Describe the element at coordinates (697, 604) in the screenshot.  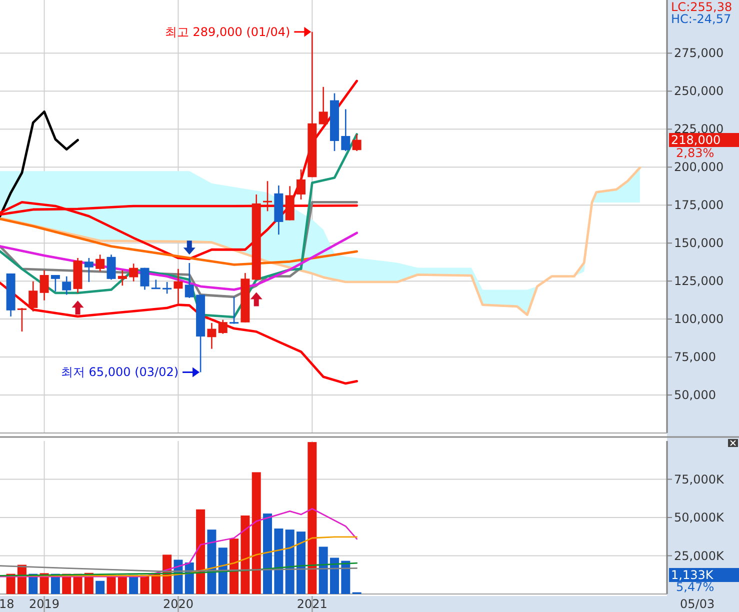
I see `text: 05/03` at that location.